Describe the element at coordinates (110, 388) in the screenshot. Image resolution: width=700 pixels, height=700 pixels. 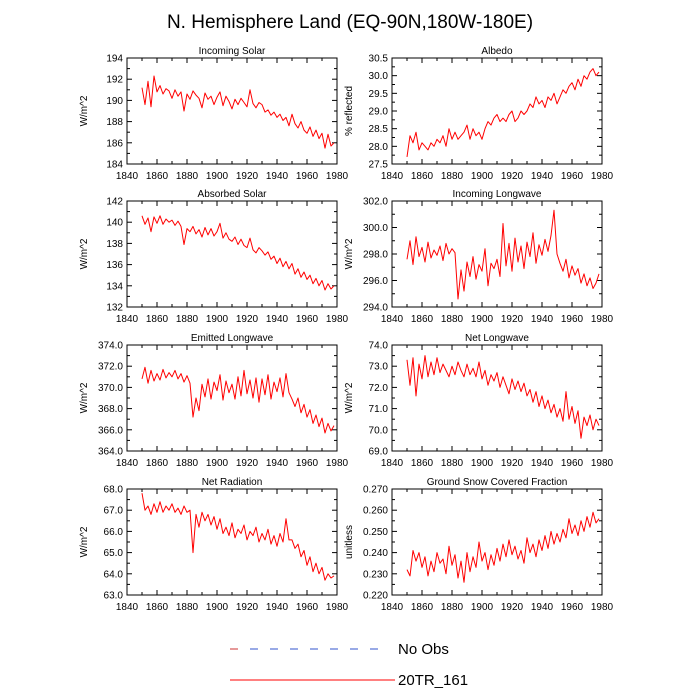
I see `y-tick-label: 370.0` at that location.